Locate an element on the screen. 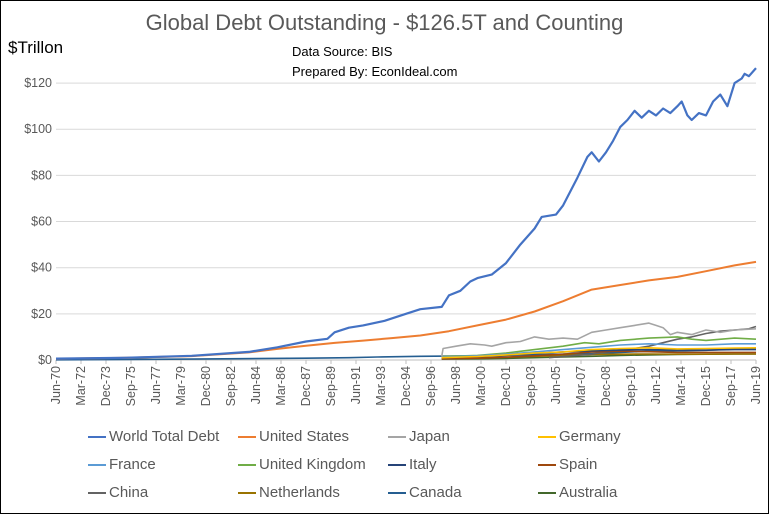 This screenshot has height=514, width=769. legend-item-japan: Japan is located at coordinates (419, 436).